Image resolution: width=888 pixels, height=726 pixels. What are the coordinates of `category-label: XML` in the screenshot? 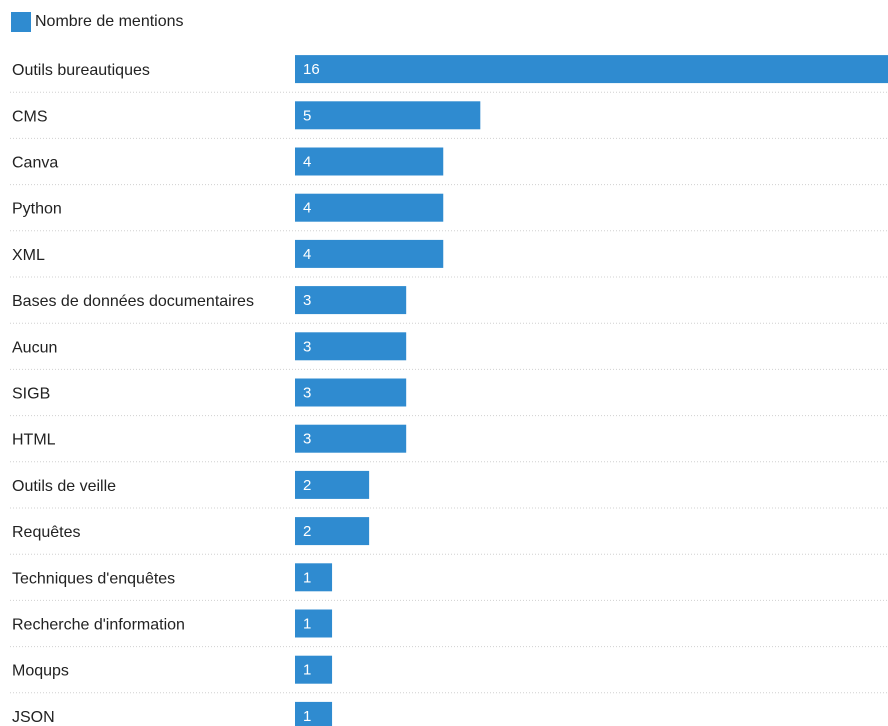 It's located at (28, 255).